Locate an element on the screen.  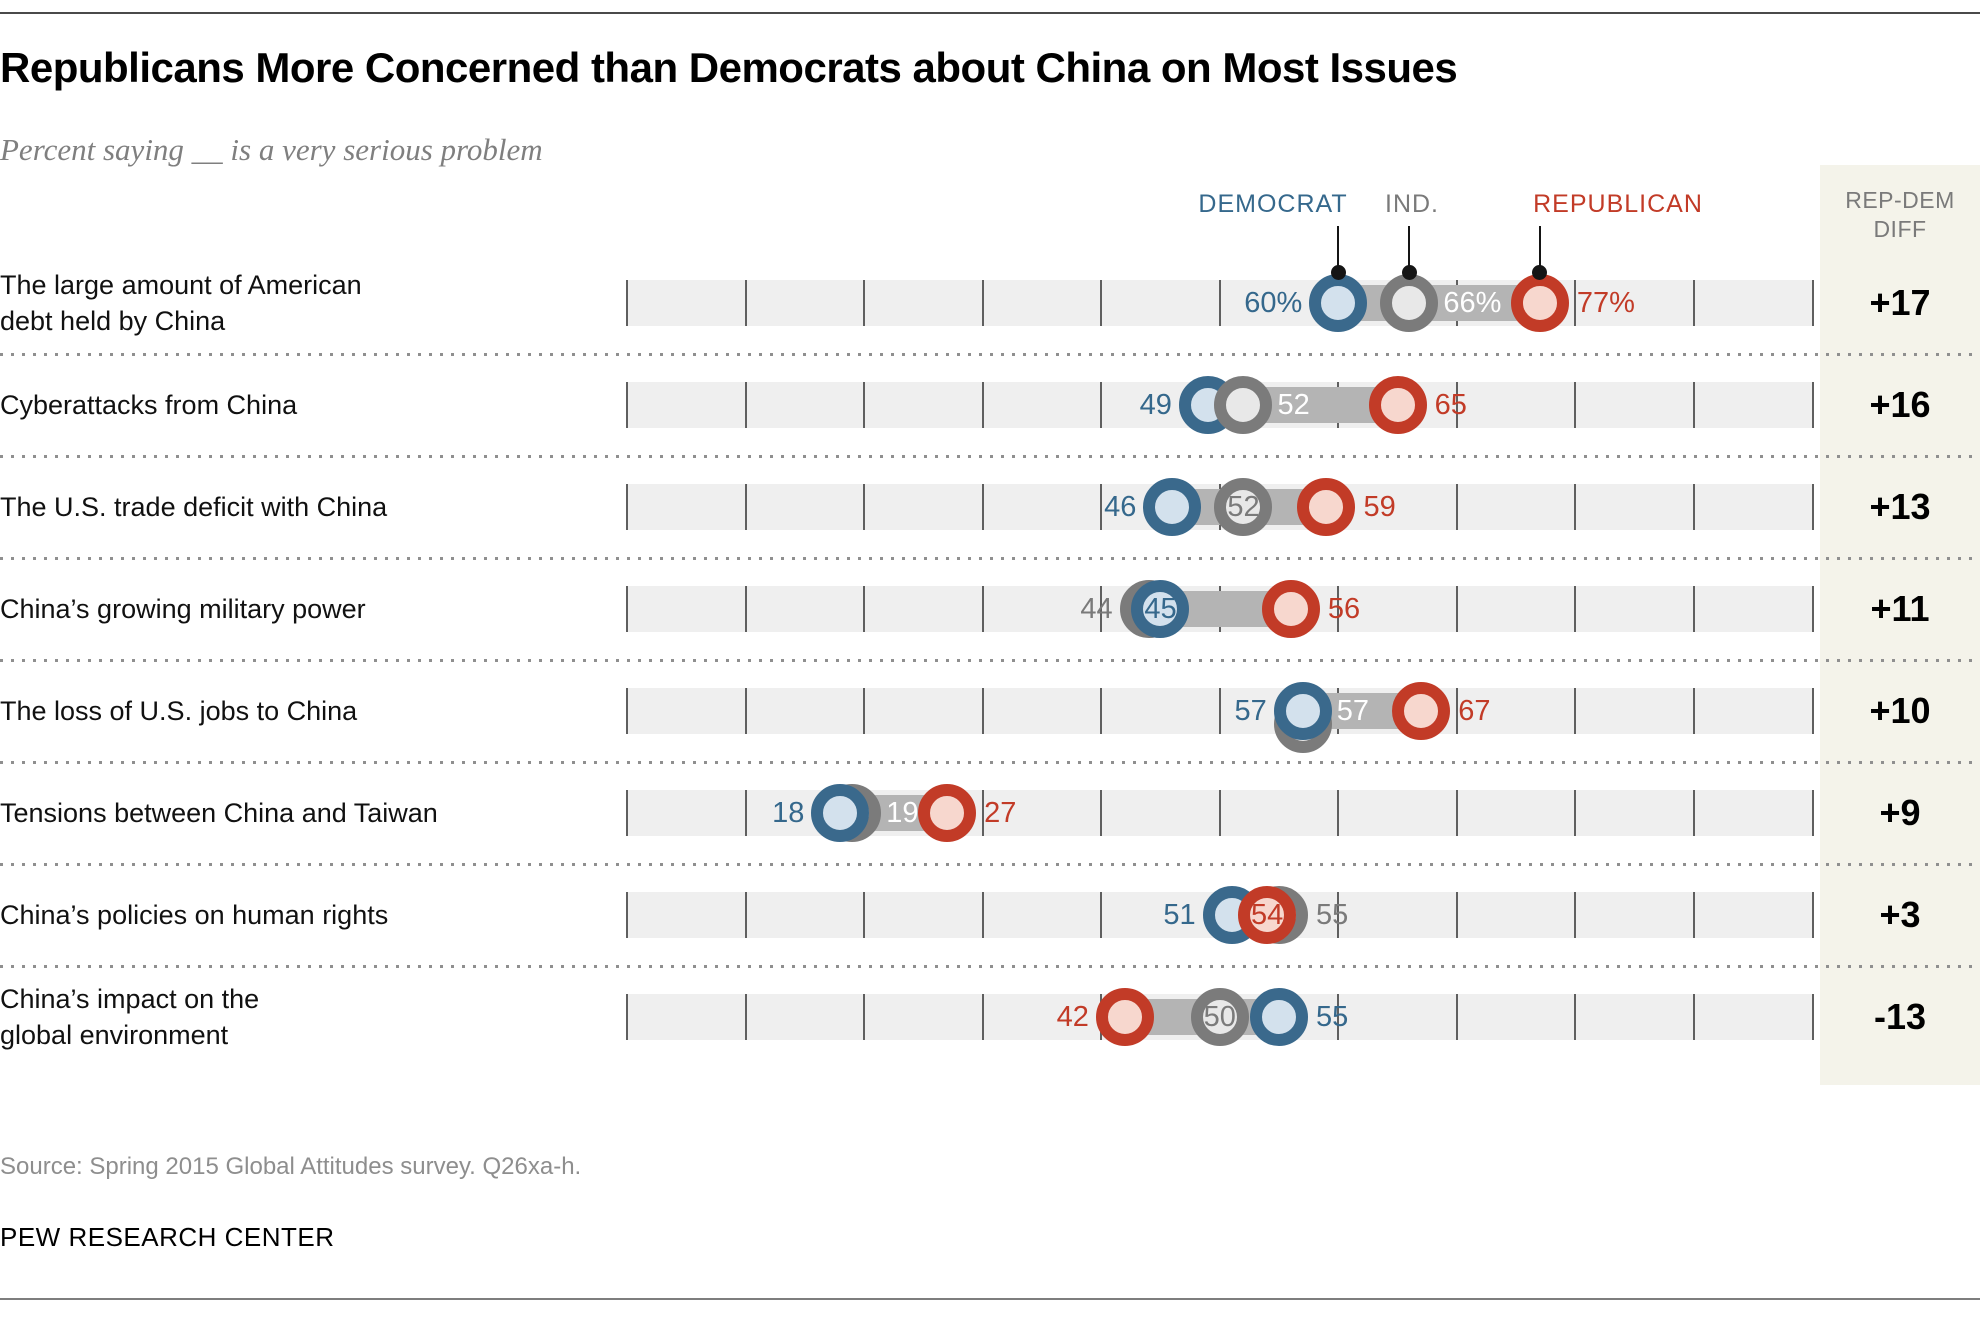
diff-value: +11 is located at coordinates (1900, 608).